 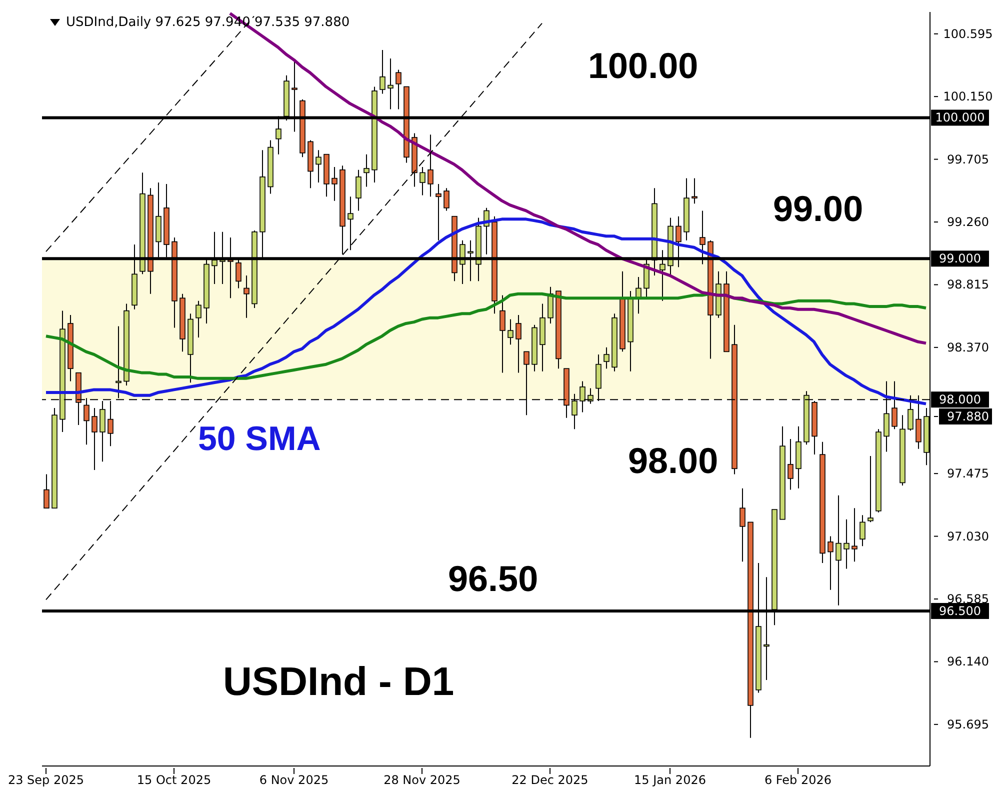 What do you see at coordinates (643, 66) in the screenshot?
I see `annotation: 100.00` at bounding box center [643, 66].